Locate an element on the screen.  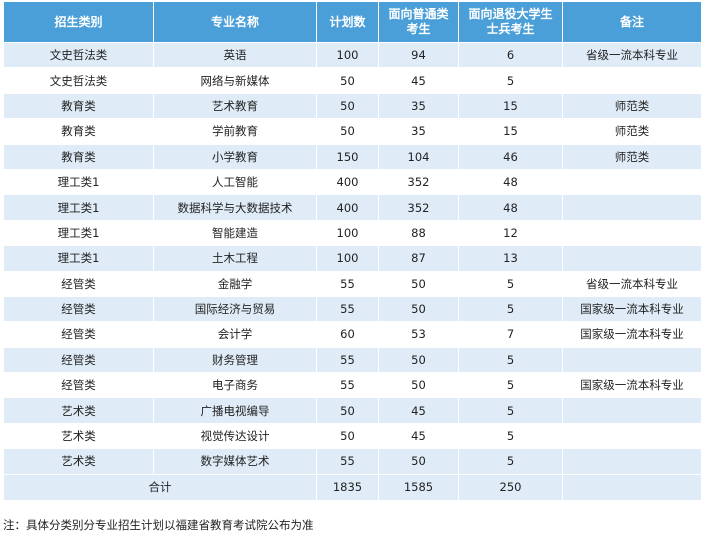
cell-note: 省级一流本科专业 is located at coordinates (632, 283).